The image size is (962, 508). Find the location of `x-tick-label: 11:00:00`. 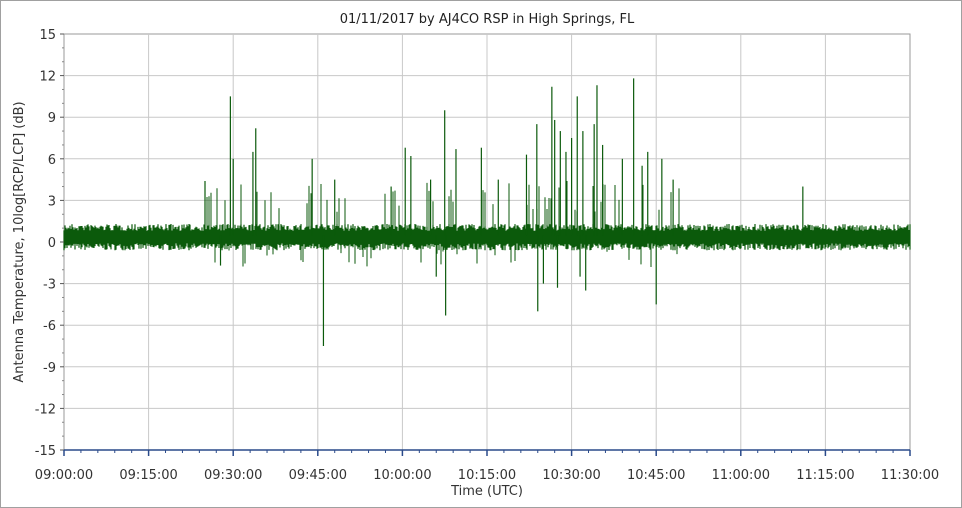

x-tick-label: 11:00:00 is located at coordinates (741, 475).